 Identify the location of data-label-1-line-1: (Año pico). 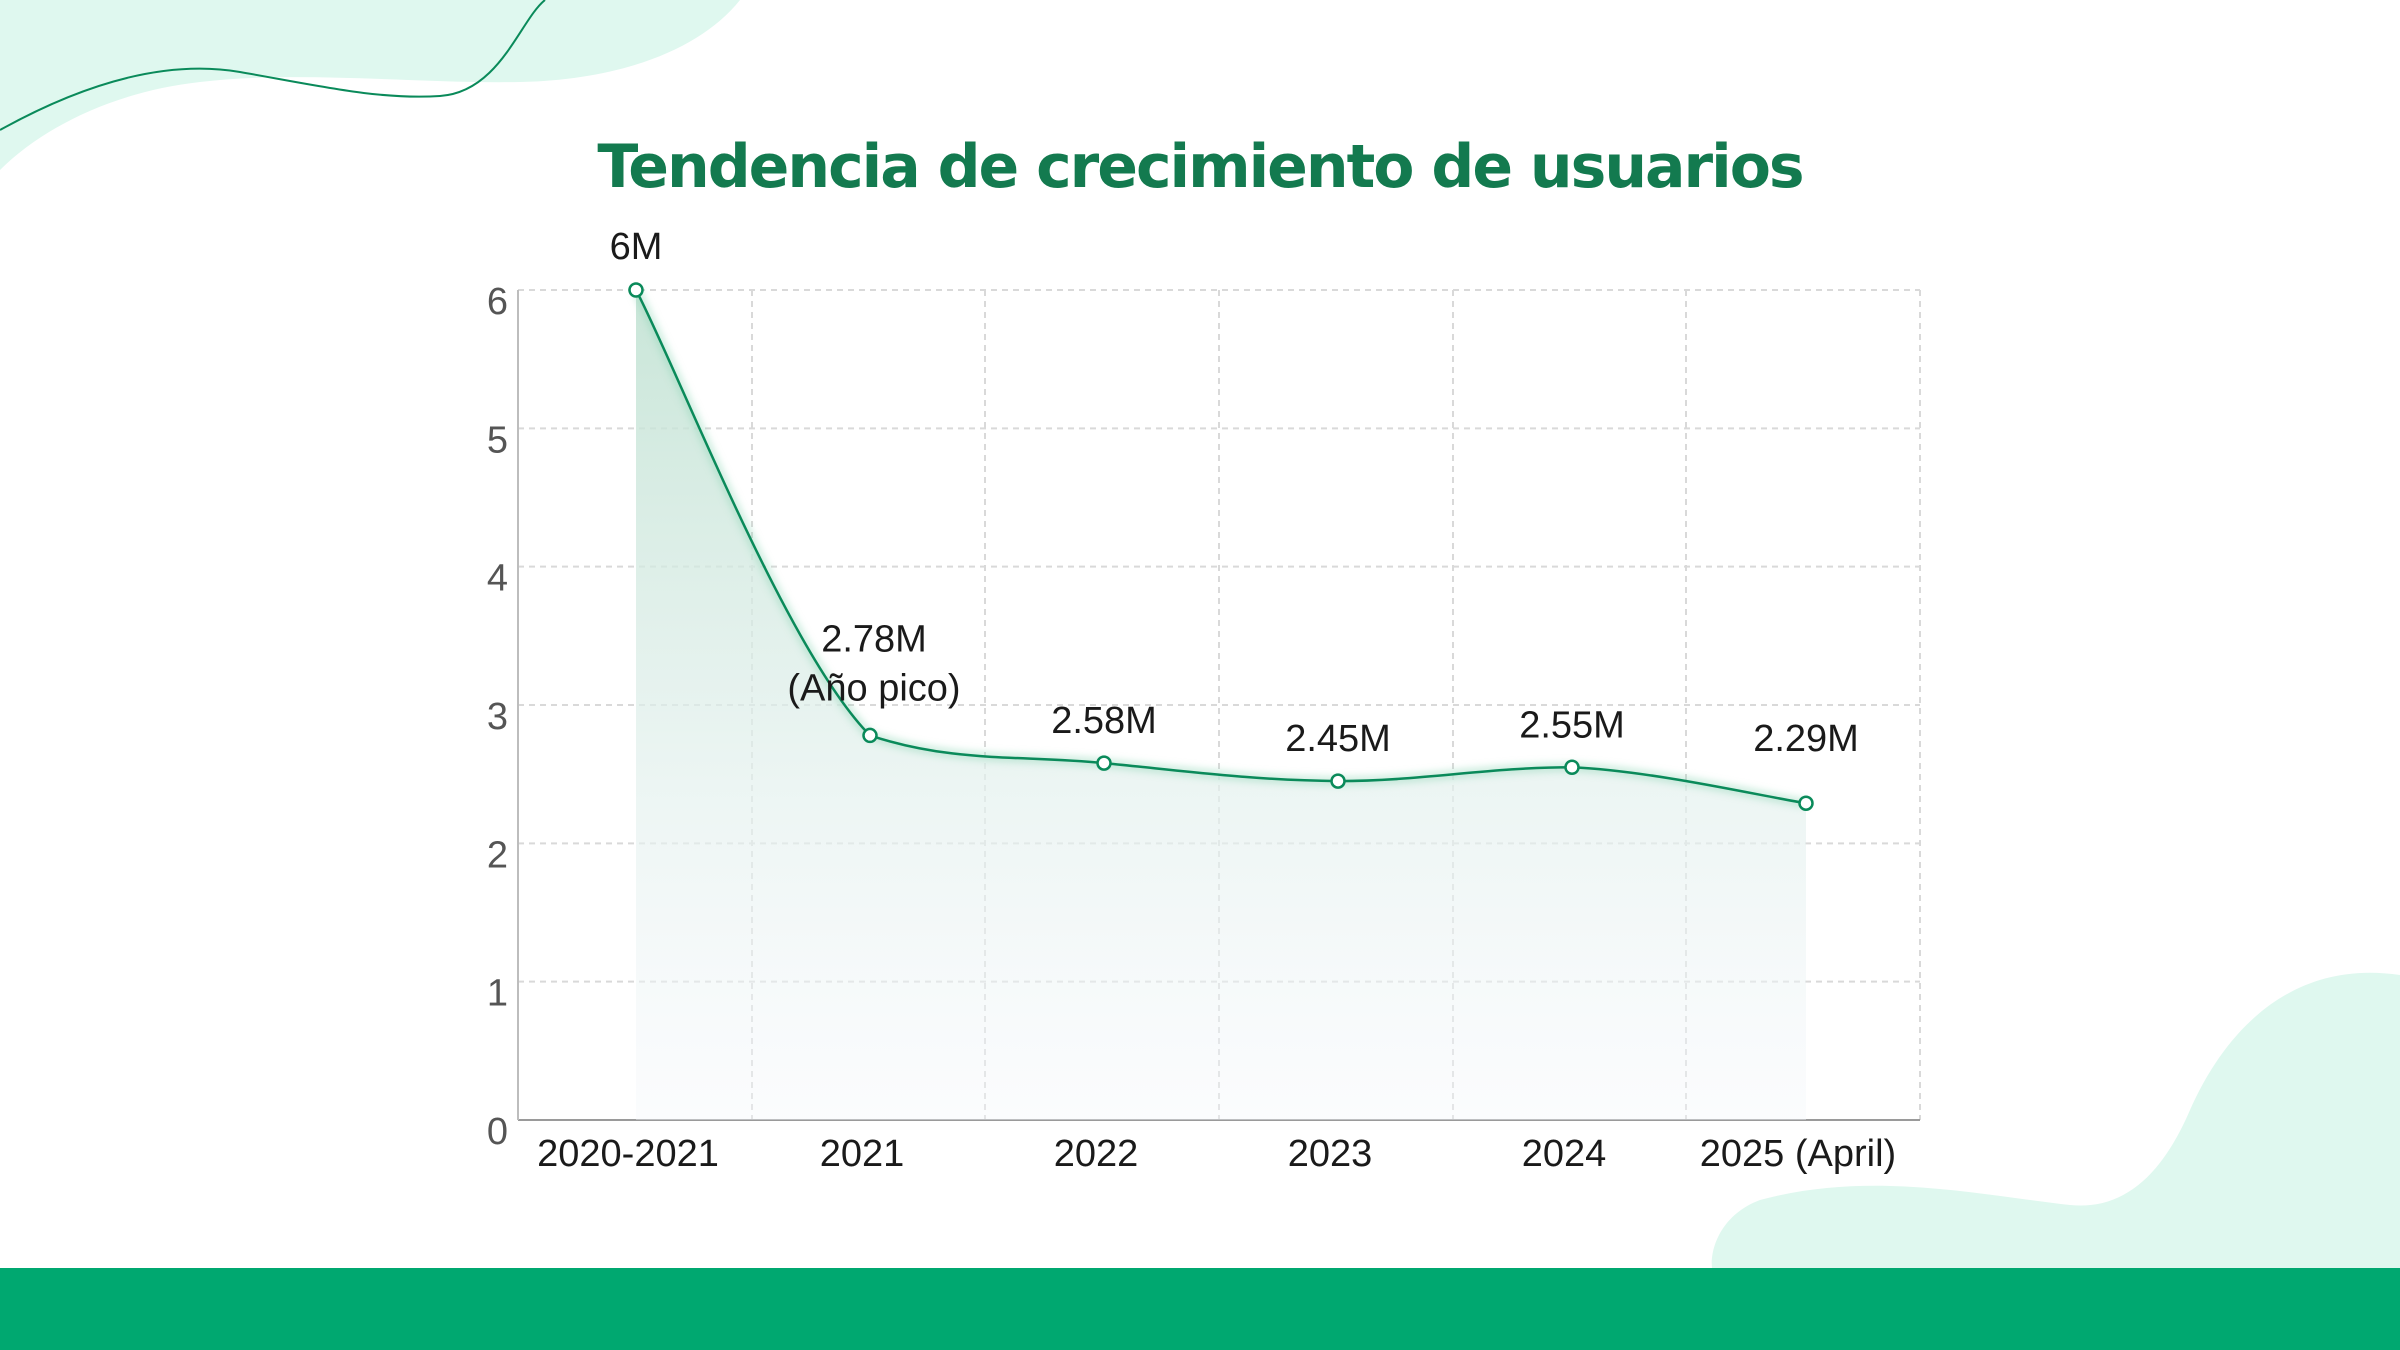
(873, 688).